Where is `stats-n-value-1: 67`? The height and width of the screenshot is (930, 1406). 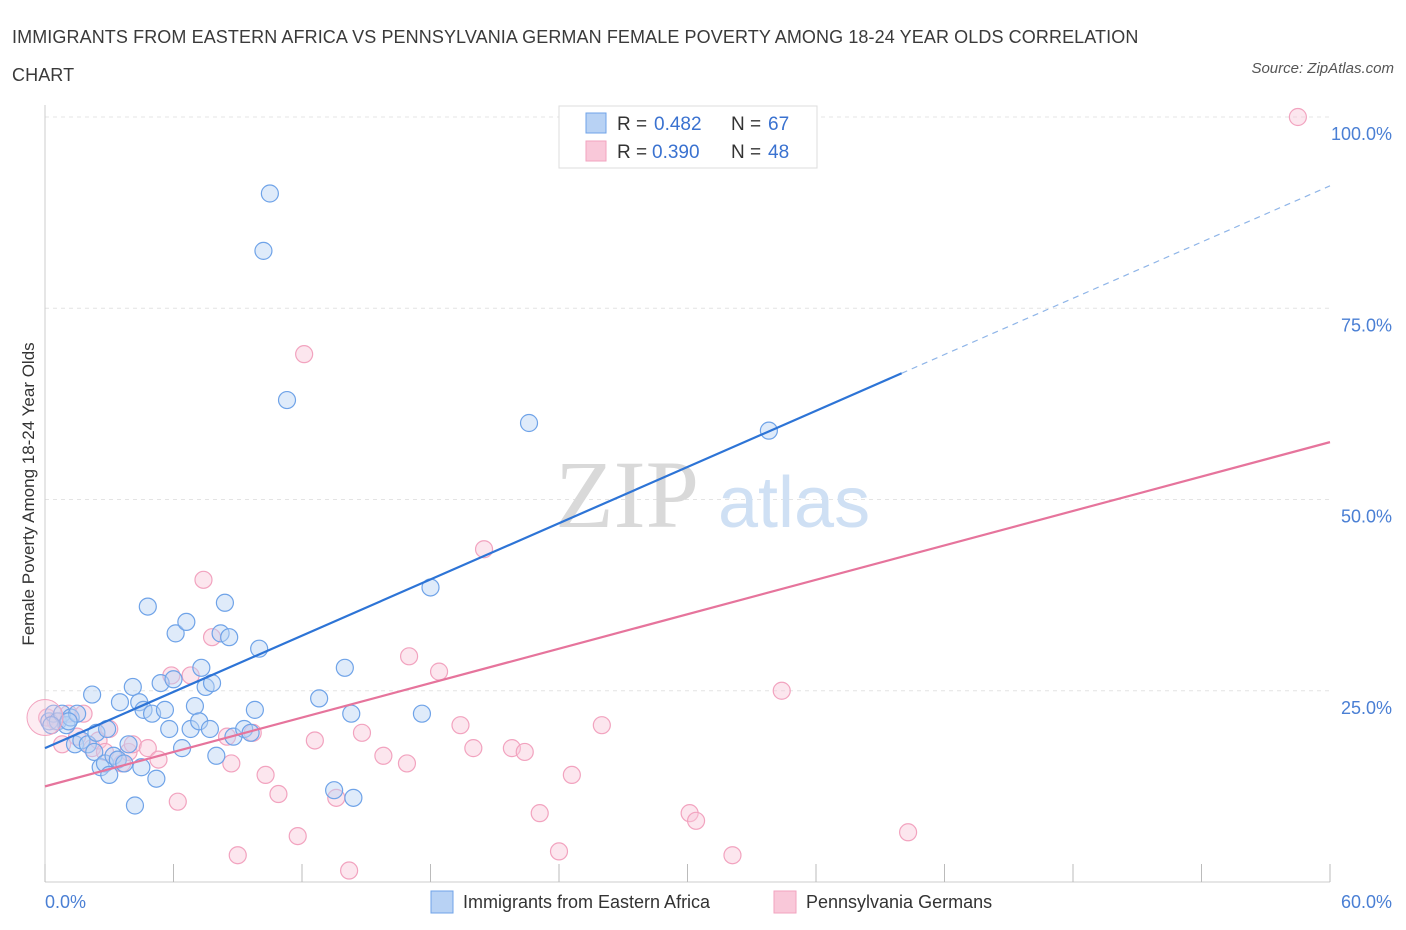 stats-n-value-1: 67 is located at coordinates (778, 124).